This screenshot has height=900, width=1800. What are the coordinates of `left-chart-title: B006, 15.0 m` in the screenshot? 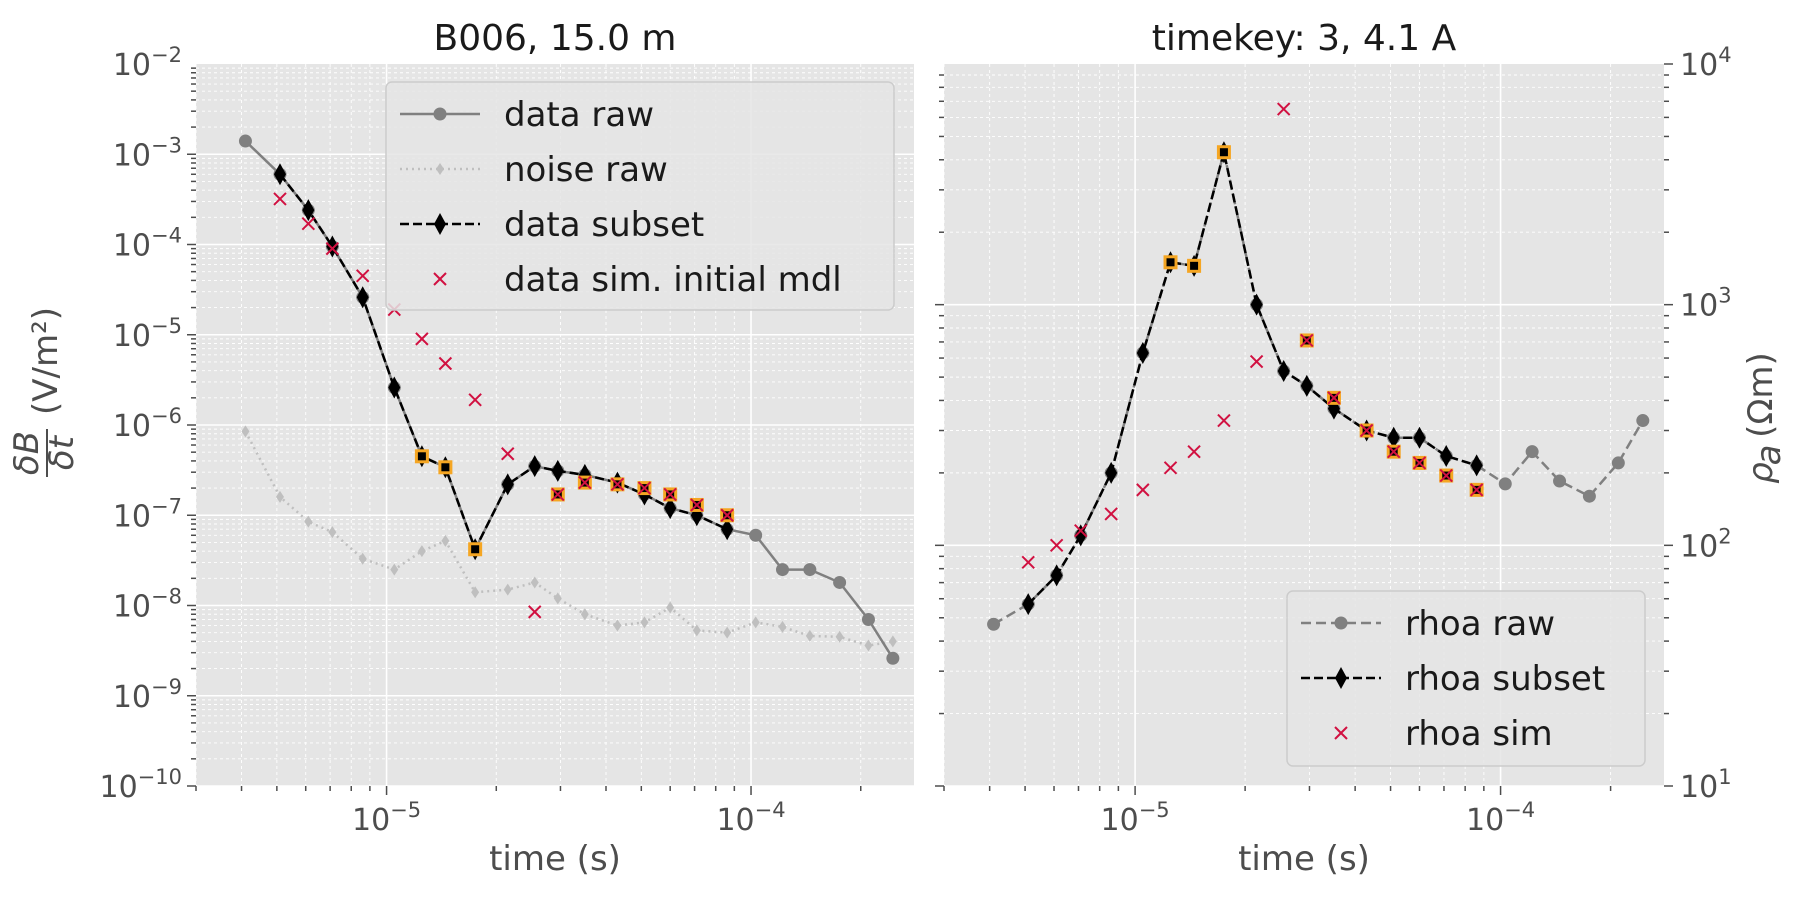 It's located at (555, 38).